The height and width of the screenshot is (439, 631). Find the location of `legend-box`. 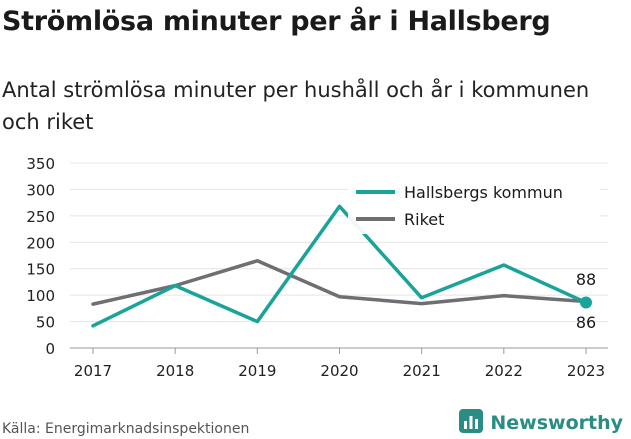

legend-box is located at coordinates (474, 205).